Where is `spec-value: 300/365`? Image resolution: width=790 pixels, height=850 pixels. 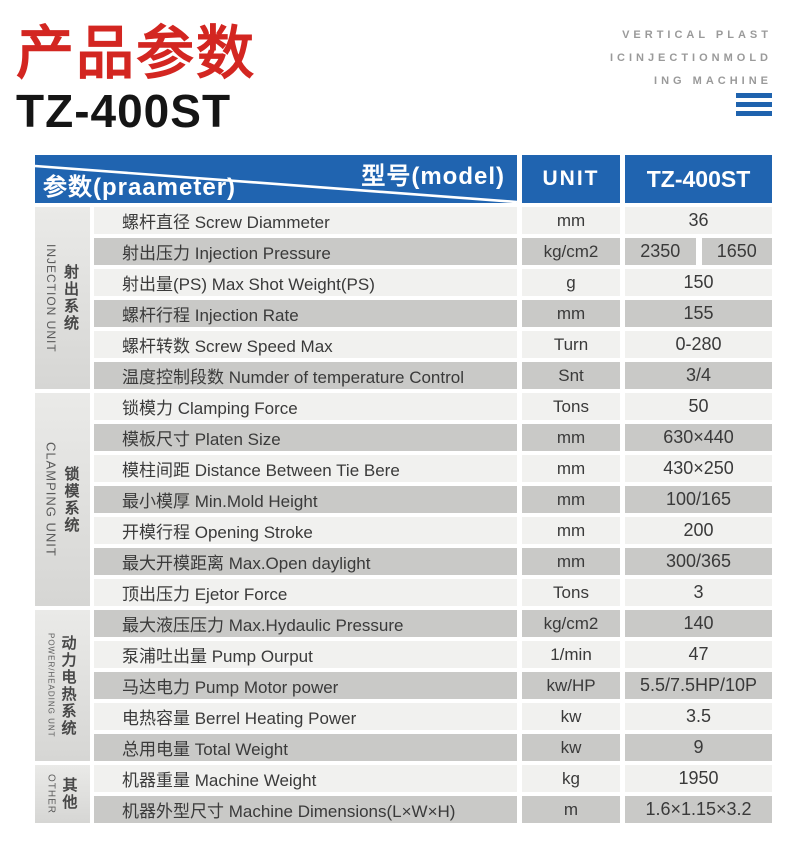
spec-value: 300/365 is located at coordinates (698, 561).